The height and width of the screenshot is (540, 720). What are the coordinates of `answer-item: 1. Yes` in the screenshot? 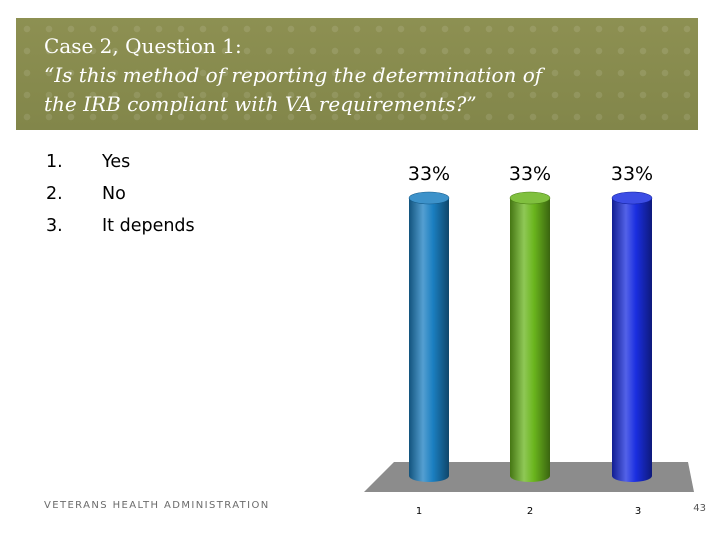 It's located at (120, 162).